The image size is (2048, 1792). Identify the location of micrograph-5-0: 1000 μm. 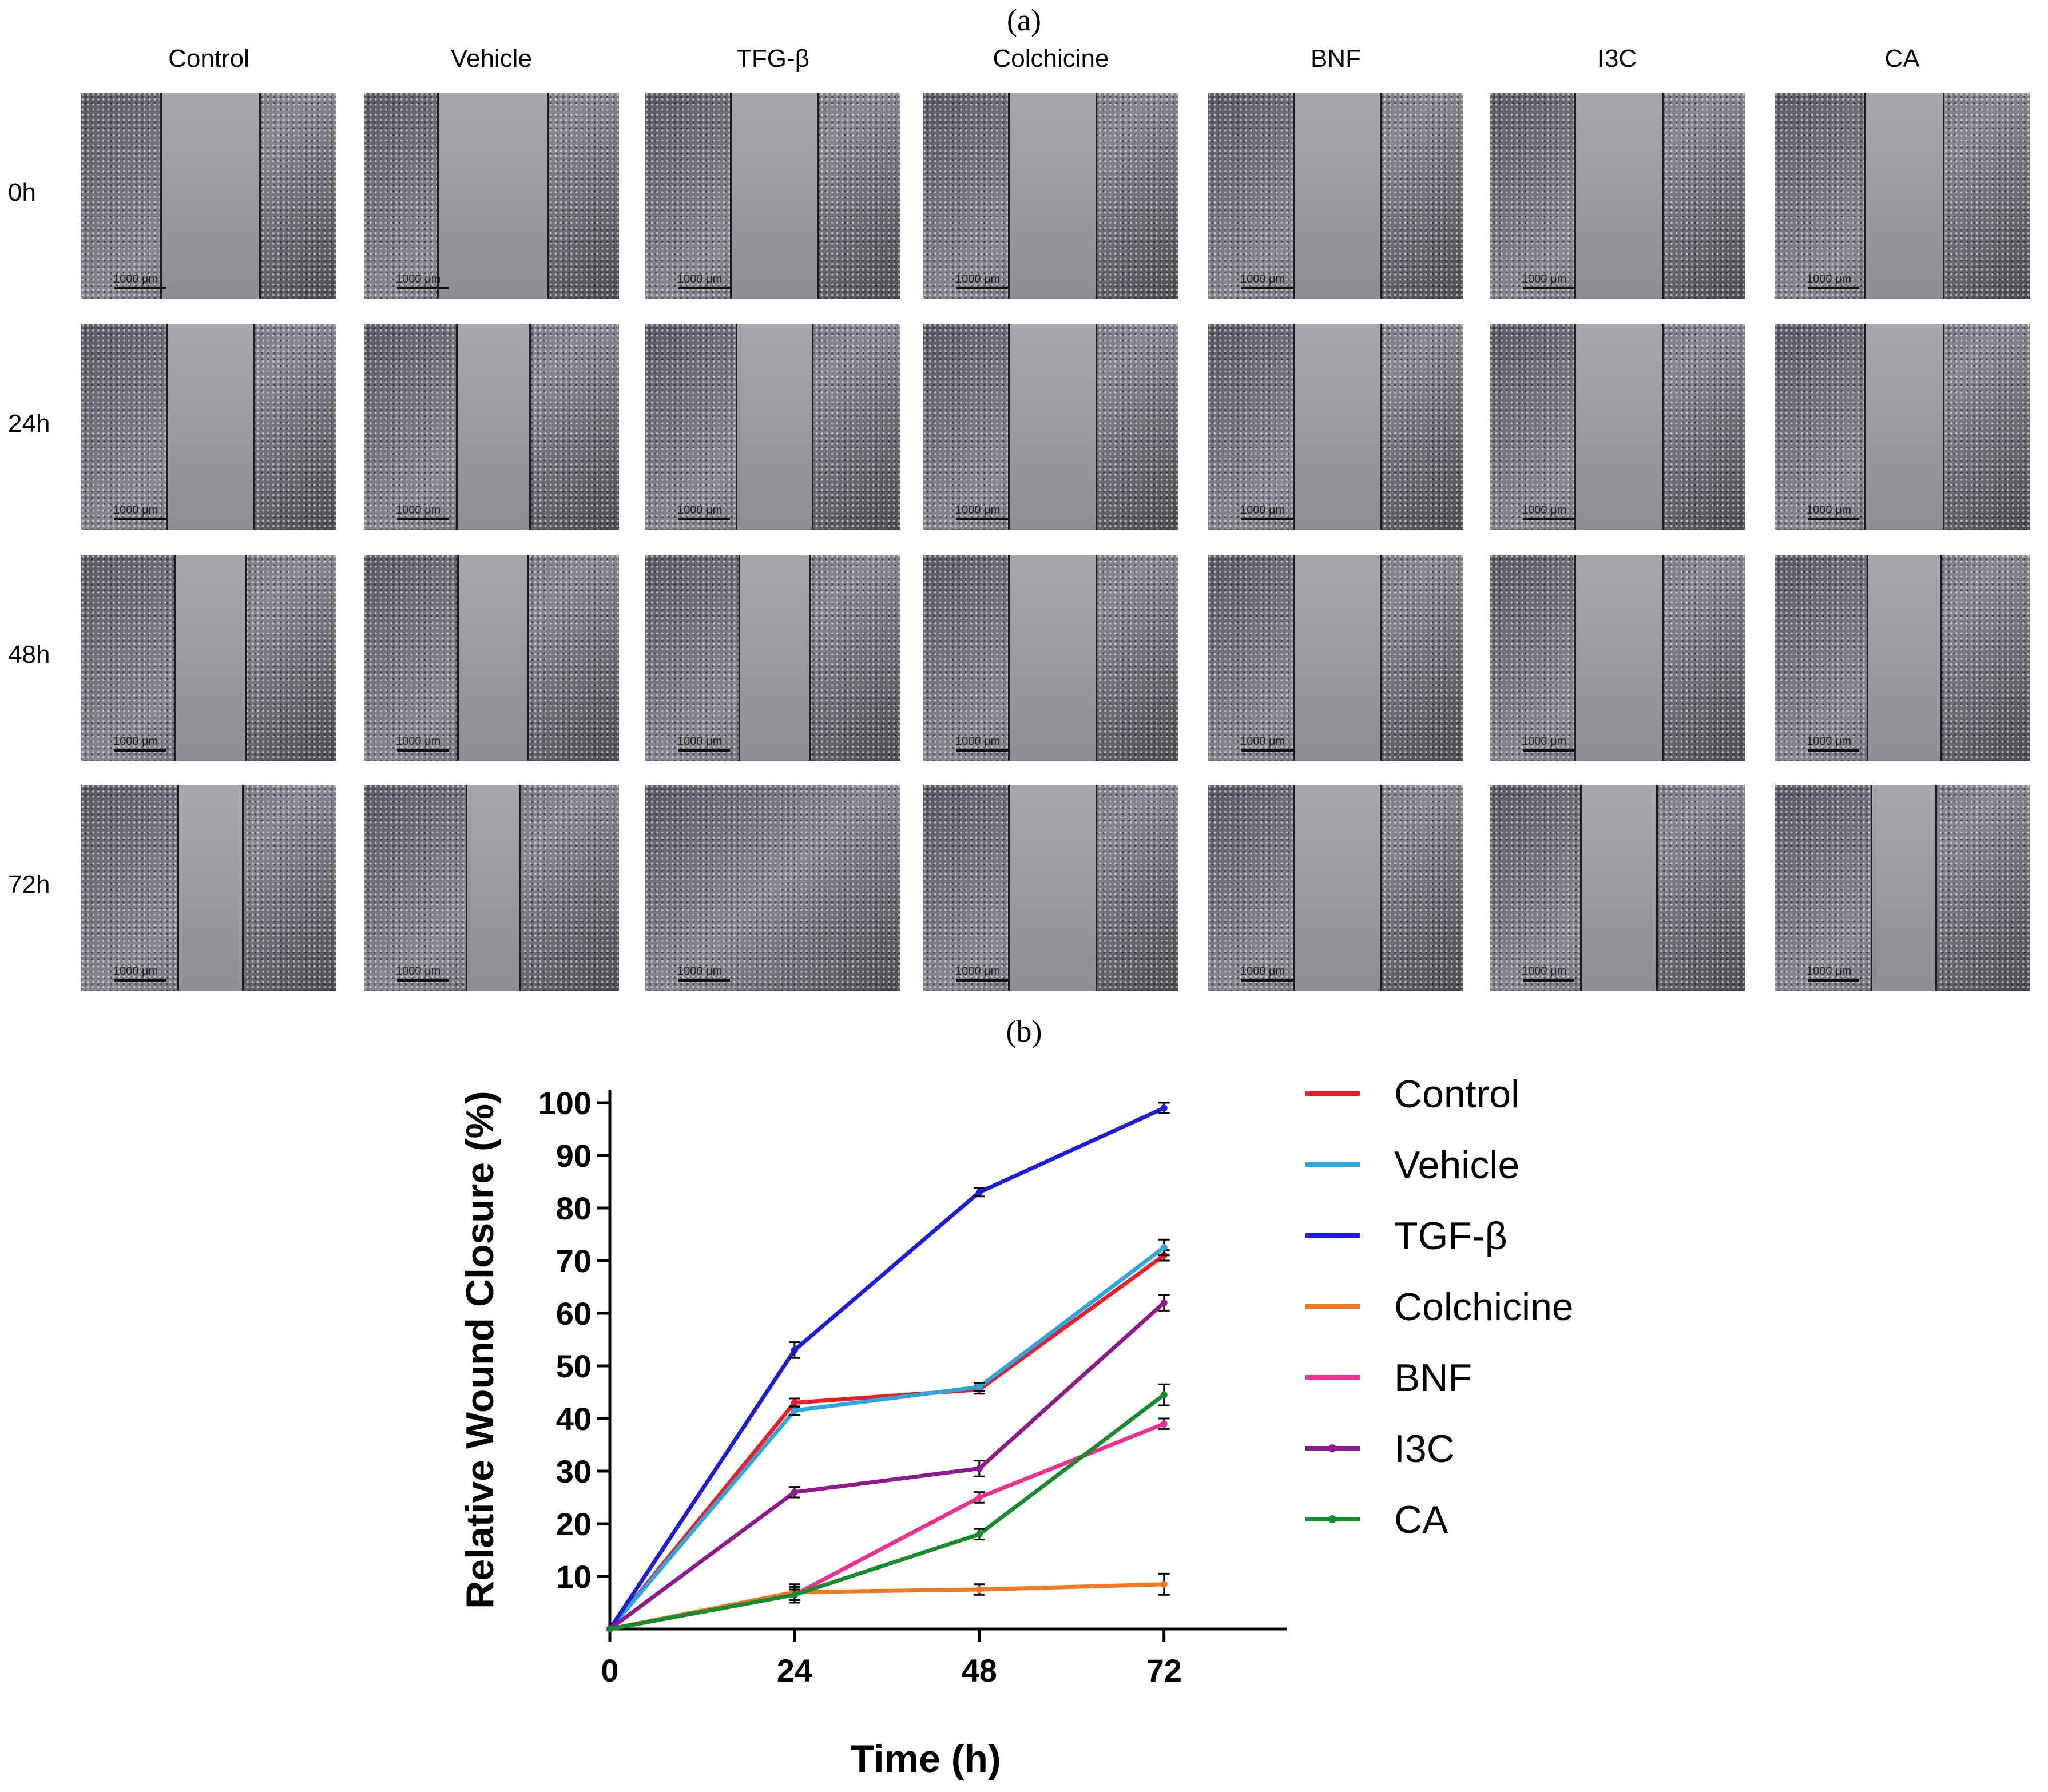
(1617, 196).